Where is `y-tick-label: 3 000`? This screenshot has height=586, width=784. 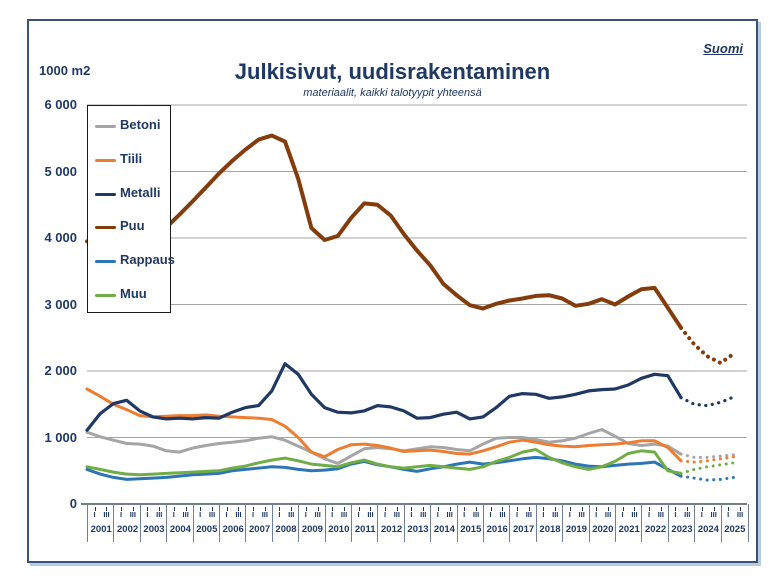 y-tick-label: 3 000 is located at coordinates (60, 304).